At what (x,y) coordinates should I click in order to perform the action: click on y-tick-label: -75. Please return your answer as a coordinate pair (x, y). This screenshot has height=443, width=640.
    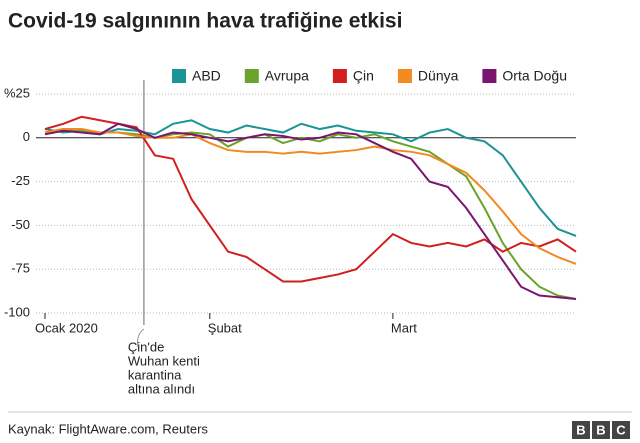
    Looking at the image, I should click on (20, 268).